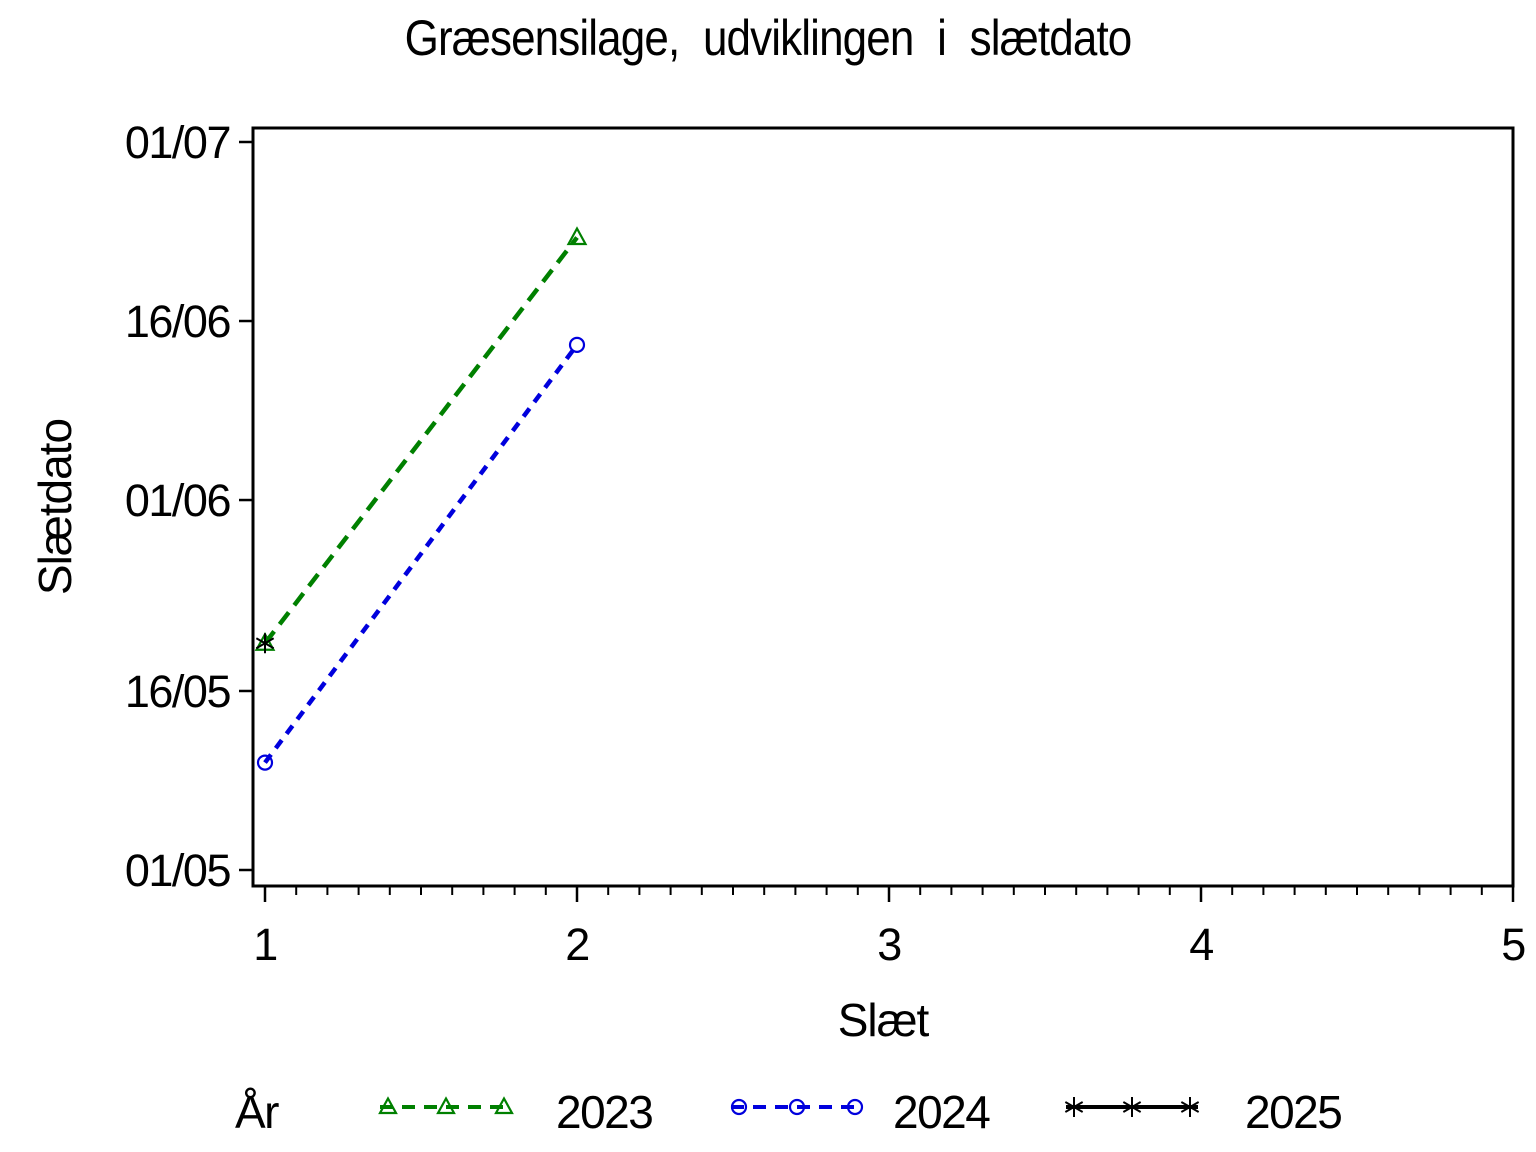 The height and width of the screenshot is (1152, 1536). What do you see at coordinates (1201, 944) in the screenshot?
I see `x-tick-label: 4` at bounding box center [1201, 944].